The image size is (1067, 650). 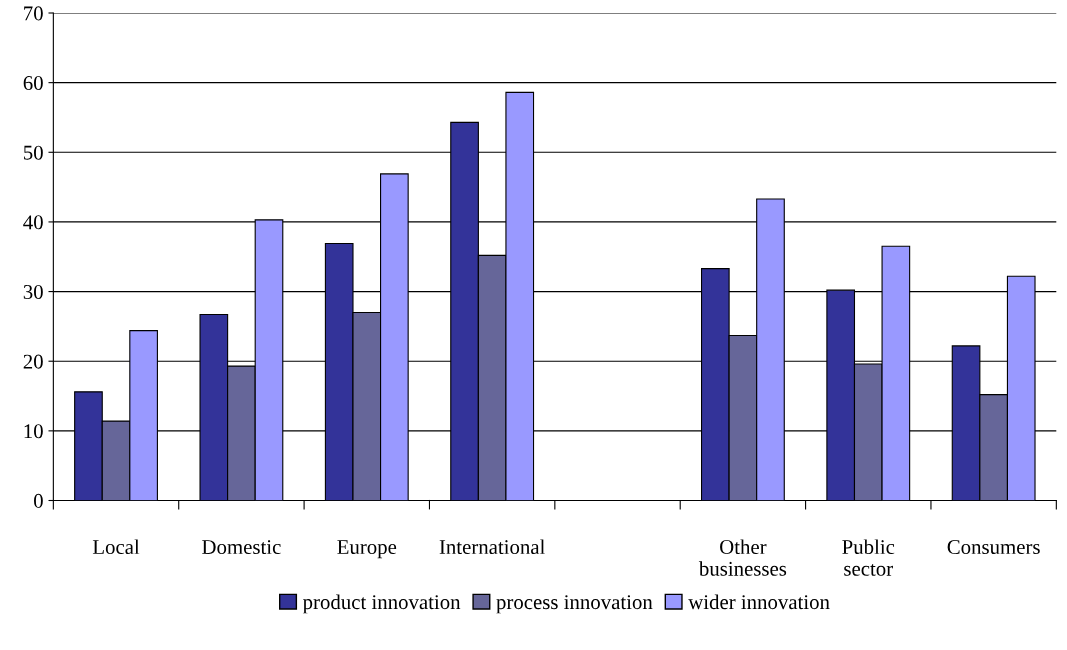 I want to click on legend-label: wider innovation, so click(x=759, y=602).